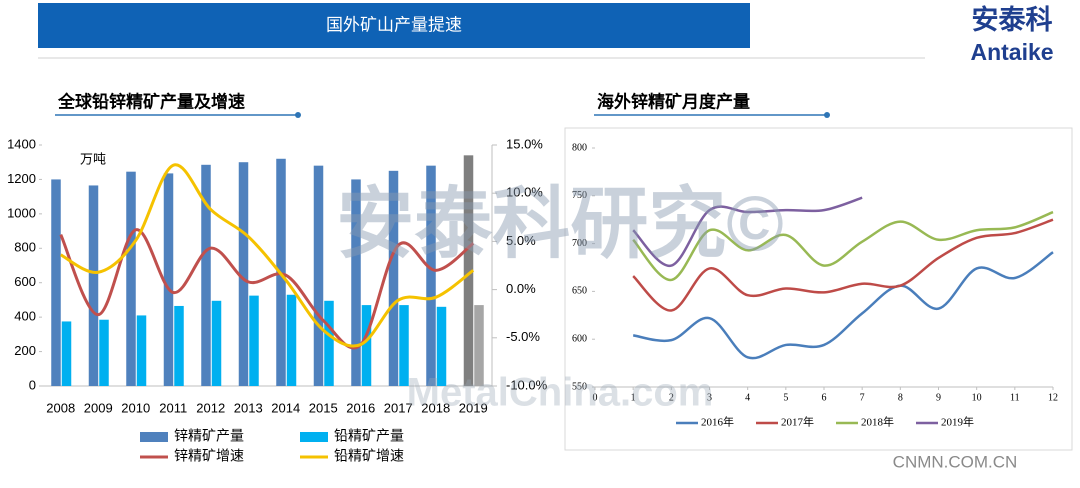 The height and width of the screenshot is (488, 1080). Describe the element at coordinates (709, 397) in the screenshot. I see `x-tick-label: 3` at that location.